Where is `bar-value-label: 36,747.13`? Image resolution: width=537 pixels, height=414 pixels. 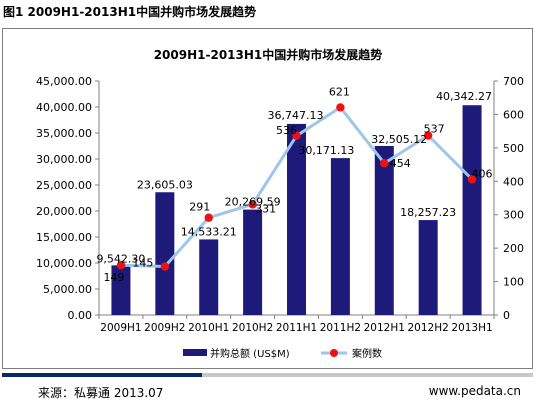 bar-value-label: 36,747.13 is located at coordinates (296, 115).